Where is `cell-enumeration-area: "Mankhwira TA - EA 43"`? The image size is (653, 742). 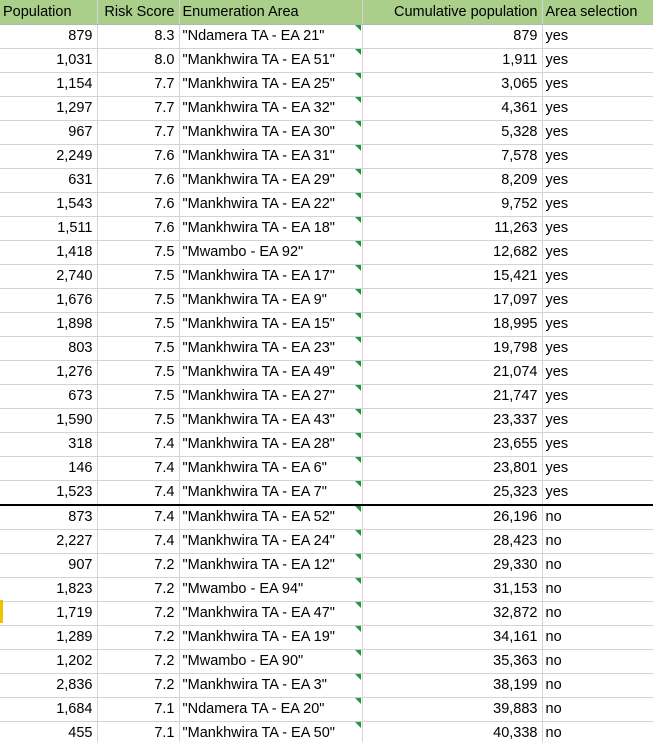
cell-enumeration-area: "Mankhwira TA - EA 43" is located at coordinates (271, 420).